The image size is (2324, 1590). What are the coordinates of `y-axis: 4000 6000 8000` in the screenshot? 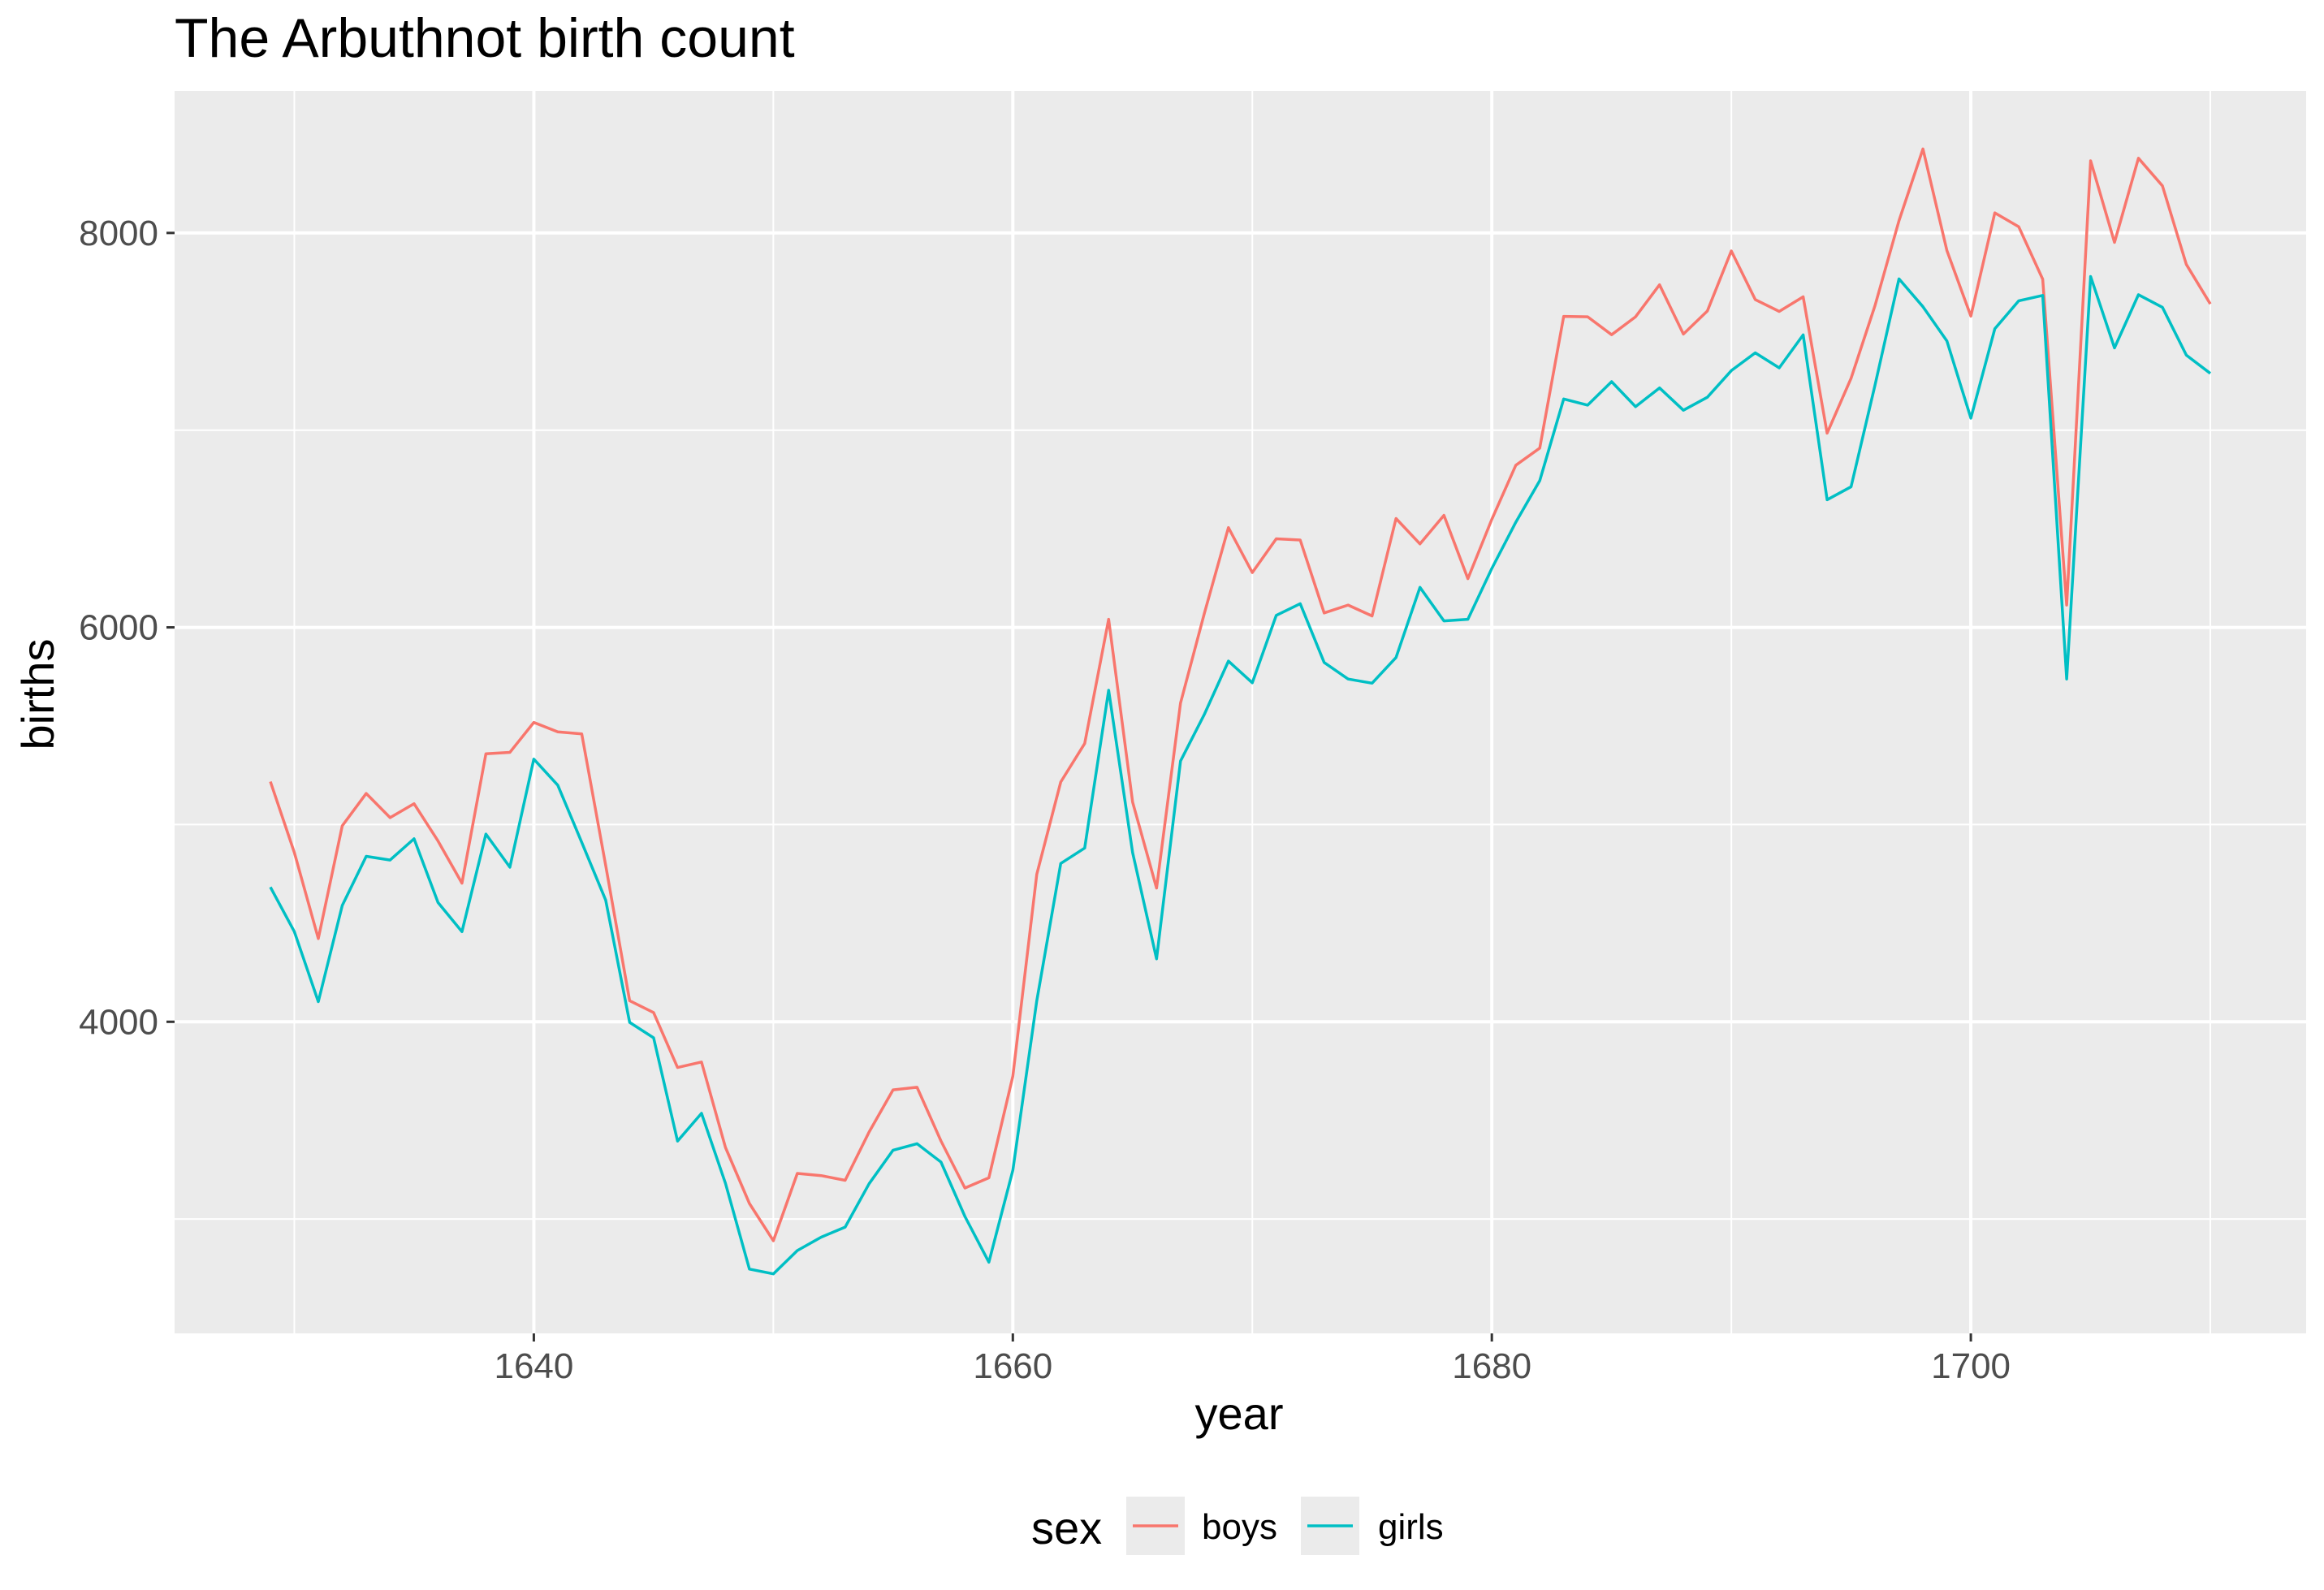 It's located at (127, 628).